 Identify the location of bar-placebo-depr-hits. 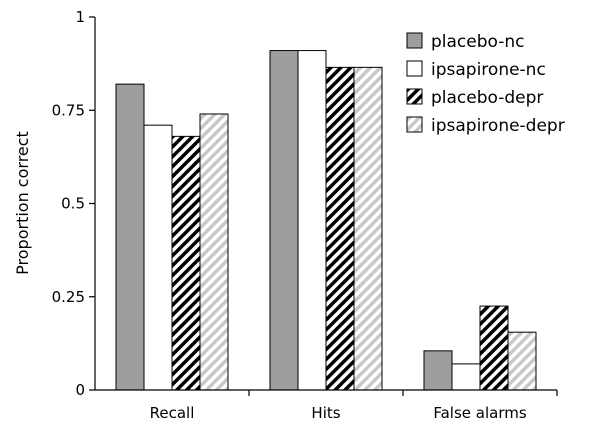
(340, 228).